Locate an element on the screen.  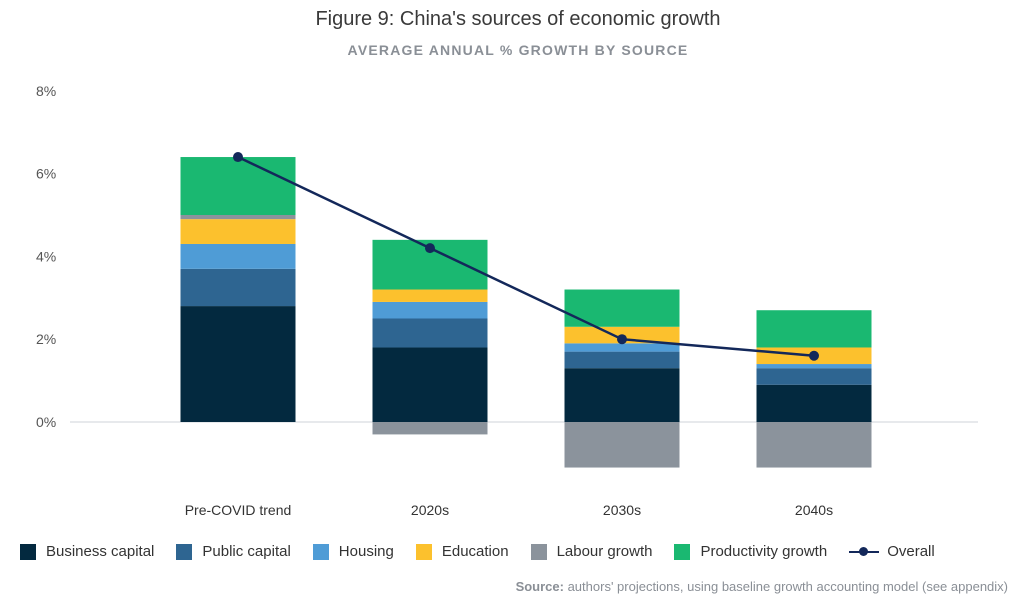
source-label: Source: is located at coordinates (539, 586).